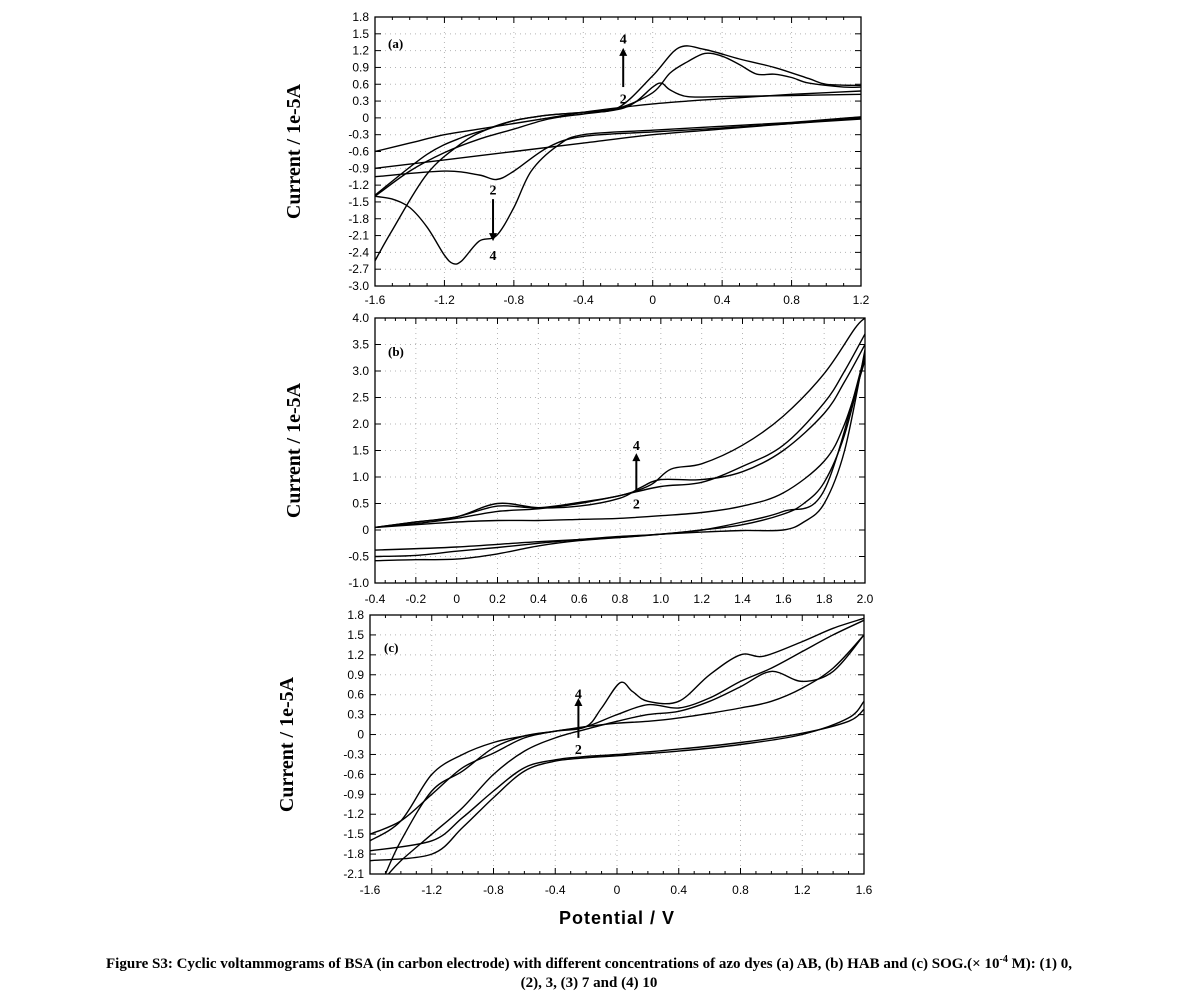  What do you see at coordinates (353, 854) in the screenshot?
I see `y-tick-label: -1.8` at bounding box center [353, 854].